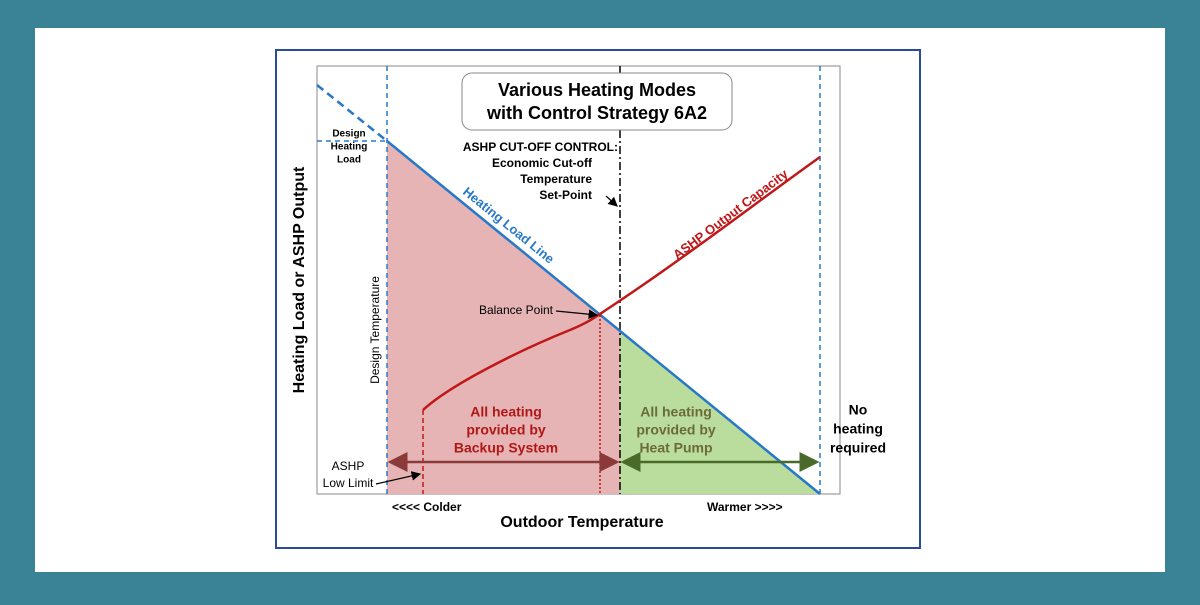 The height and width of the screenshot is (605, 1200). What do you see at coordinates (398, 478) in the screenshot?
I see `low-limit-pointer` at bounding box center [398, 478].